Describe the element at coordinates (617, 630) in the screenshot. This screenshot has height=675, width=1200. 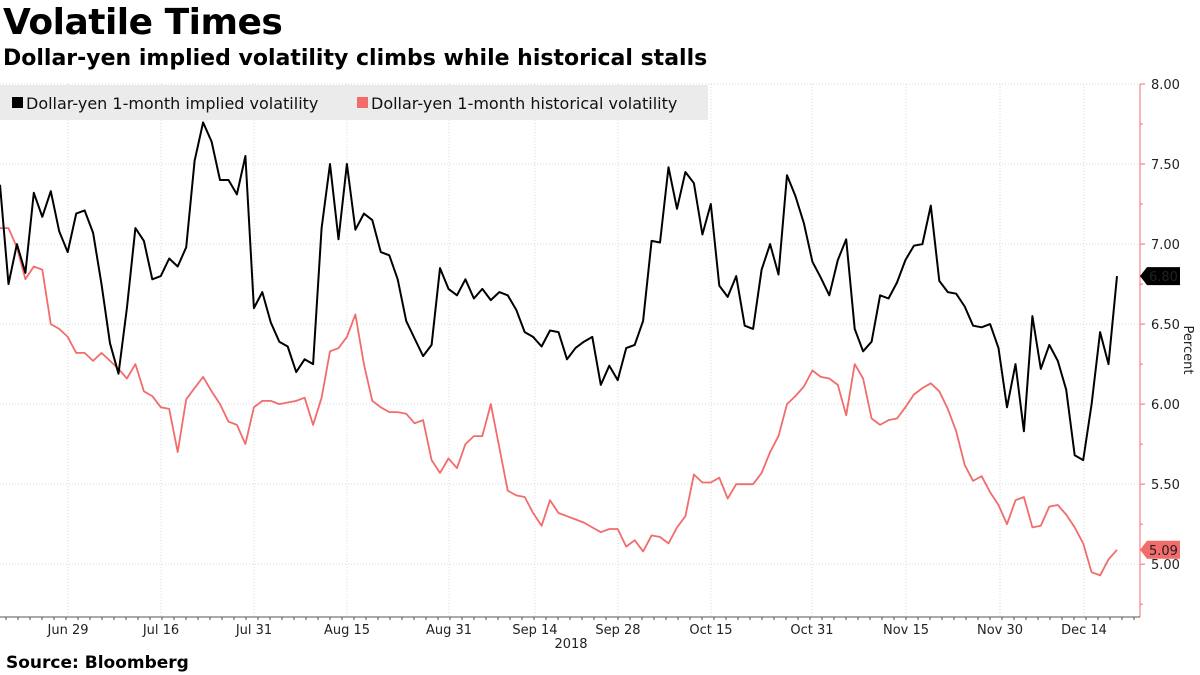
I see `x-tick-label: Sep 28` at that location.